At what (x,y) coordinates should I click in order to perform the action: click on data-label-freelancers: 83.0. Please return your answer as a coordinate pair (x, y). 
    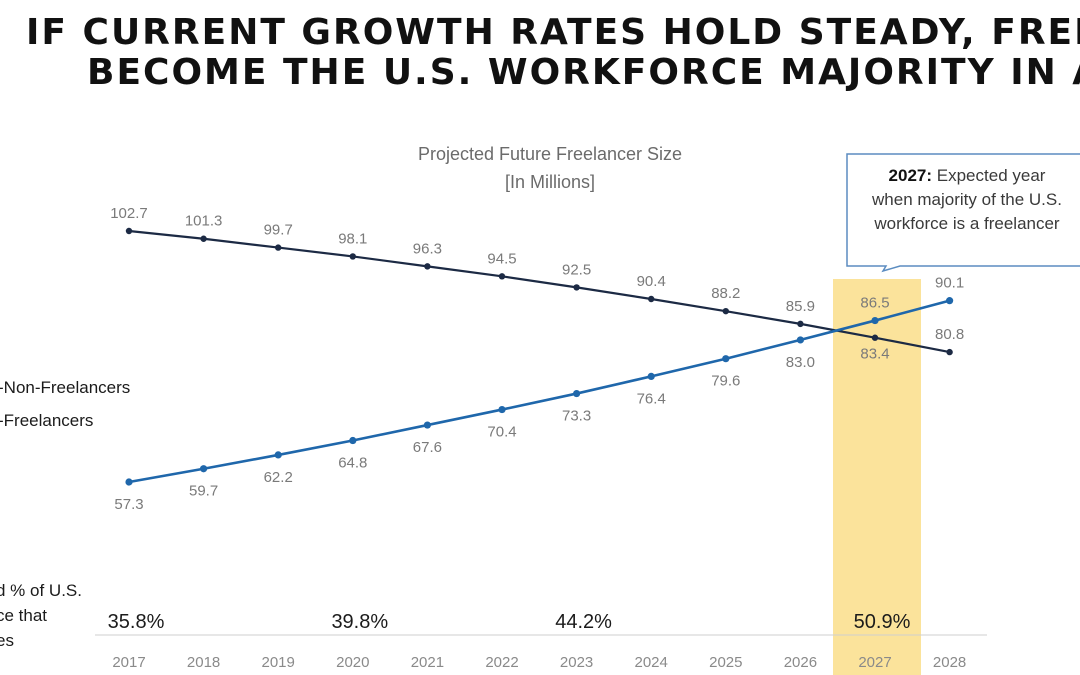
    Looking at the image, I should click on (800, 362).